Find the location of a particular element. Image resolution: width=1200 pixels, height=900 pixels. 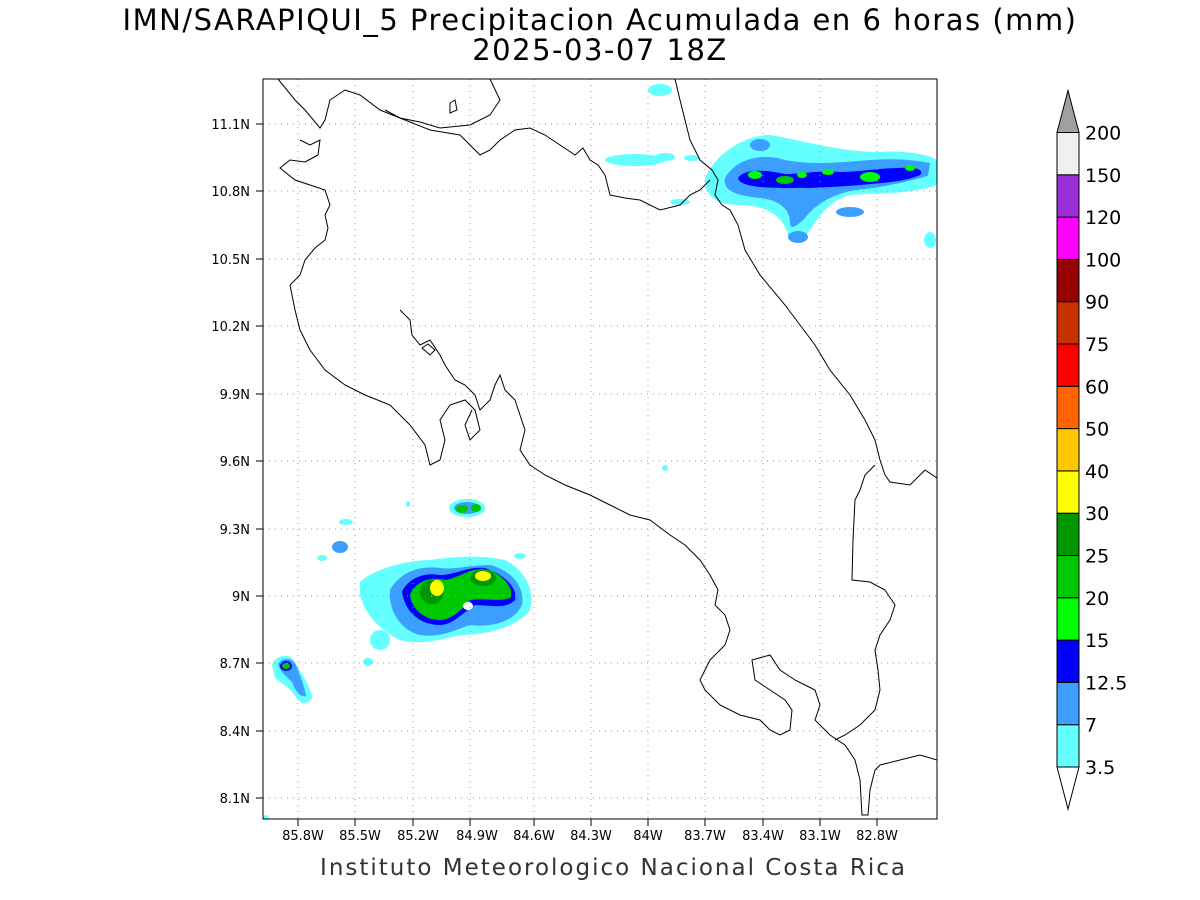

lon-label: 85.8W is located at coordinates (303, 836).